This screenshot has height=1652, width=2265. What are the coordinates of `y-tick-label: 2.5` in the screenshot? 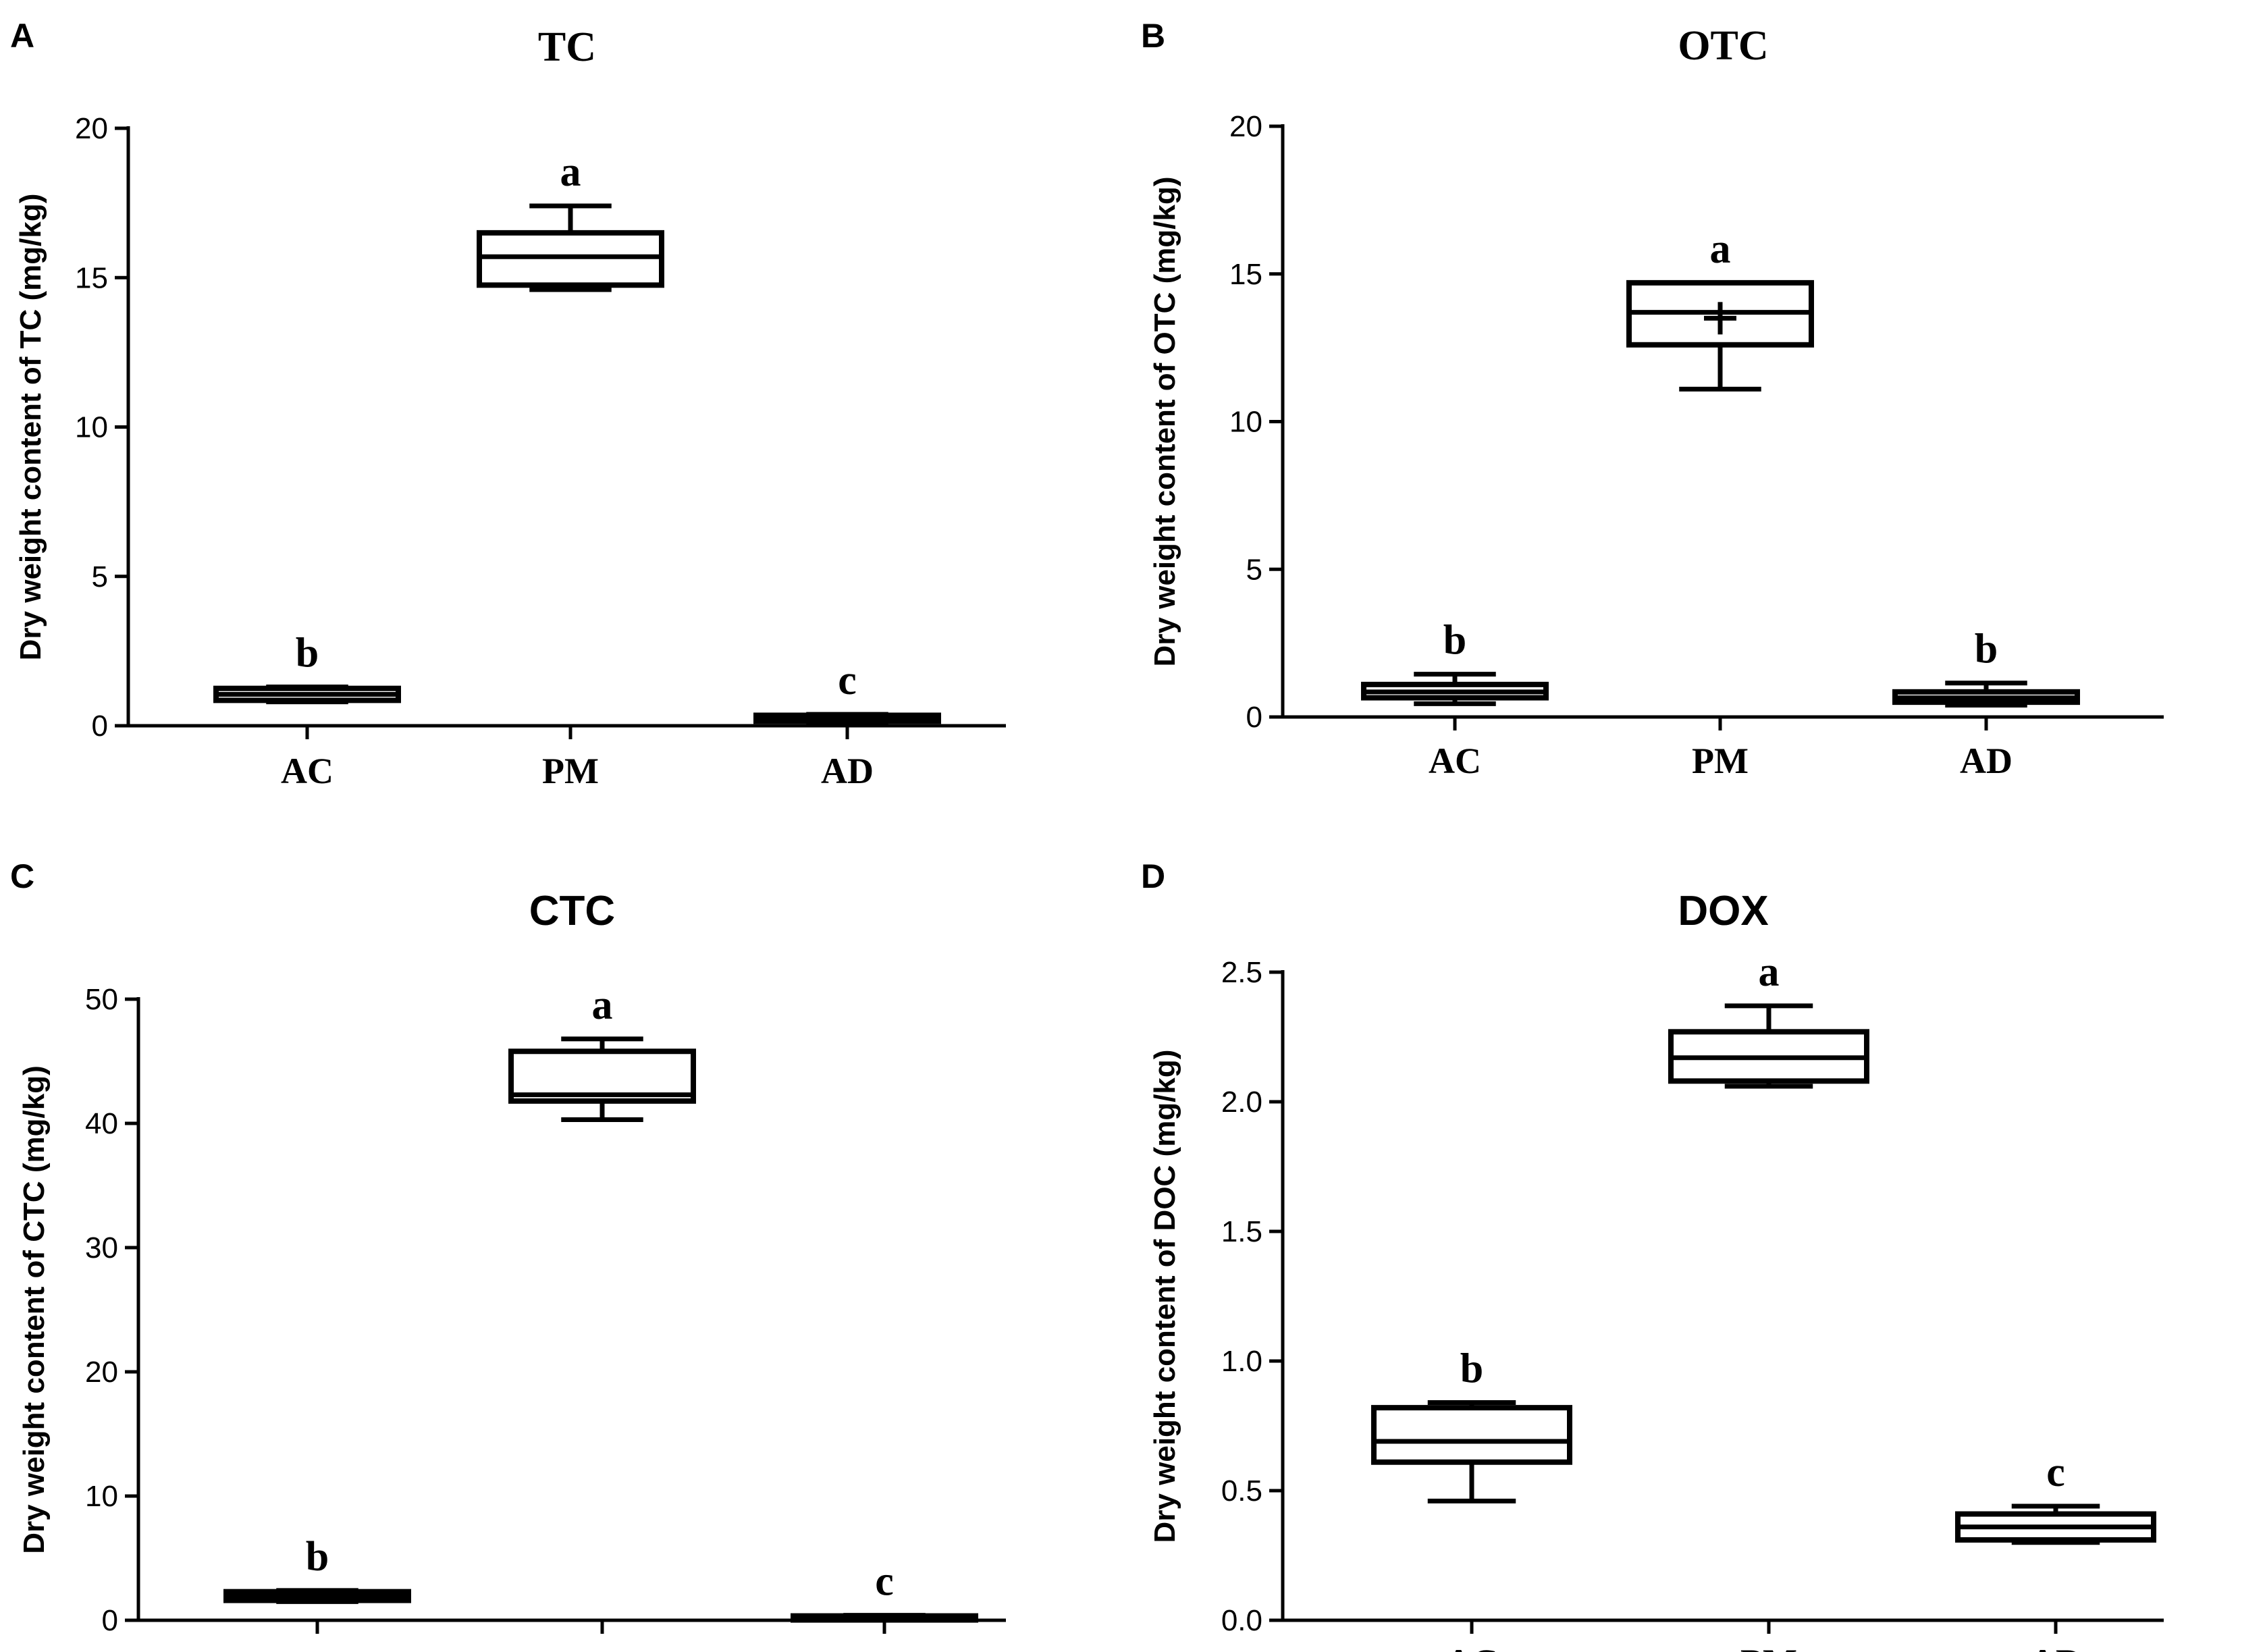 It's located at (1241, 972).